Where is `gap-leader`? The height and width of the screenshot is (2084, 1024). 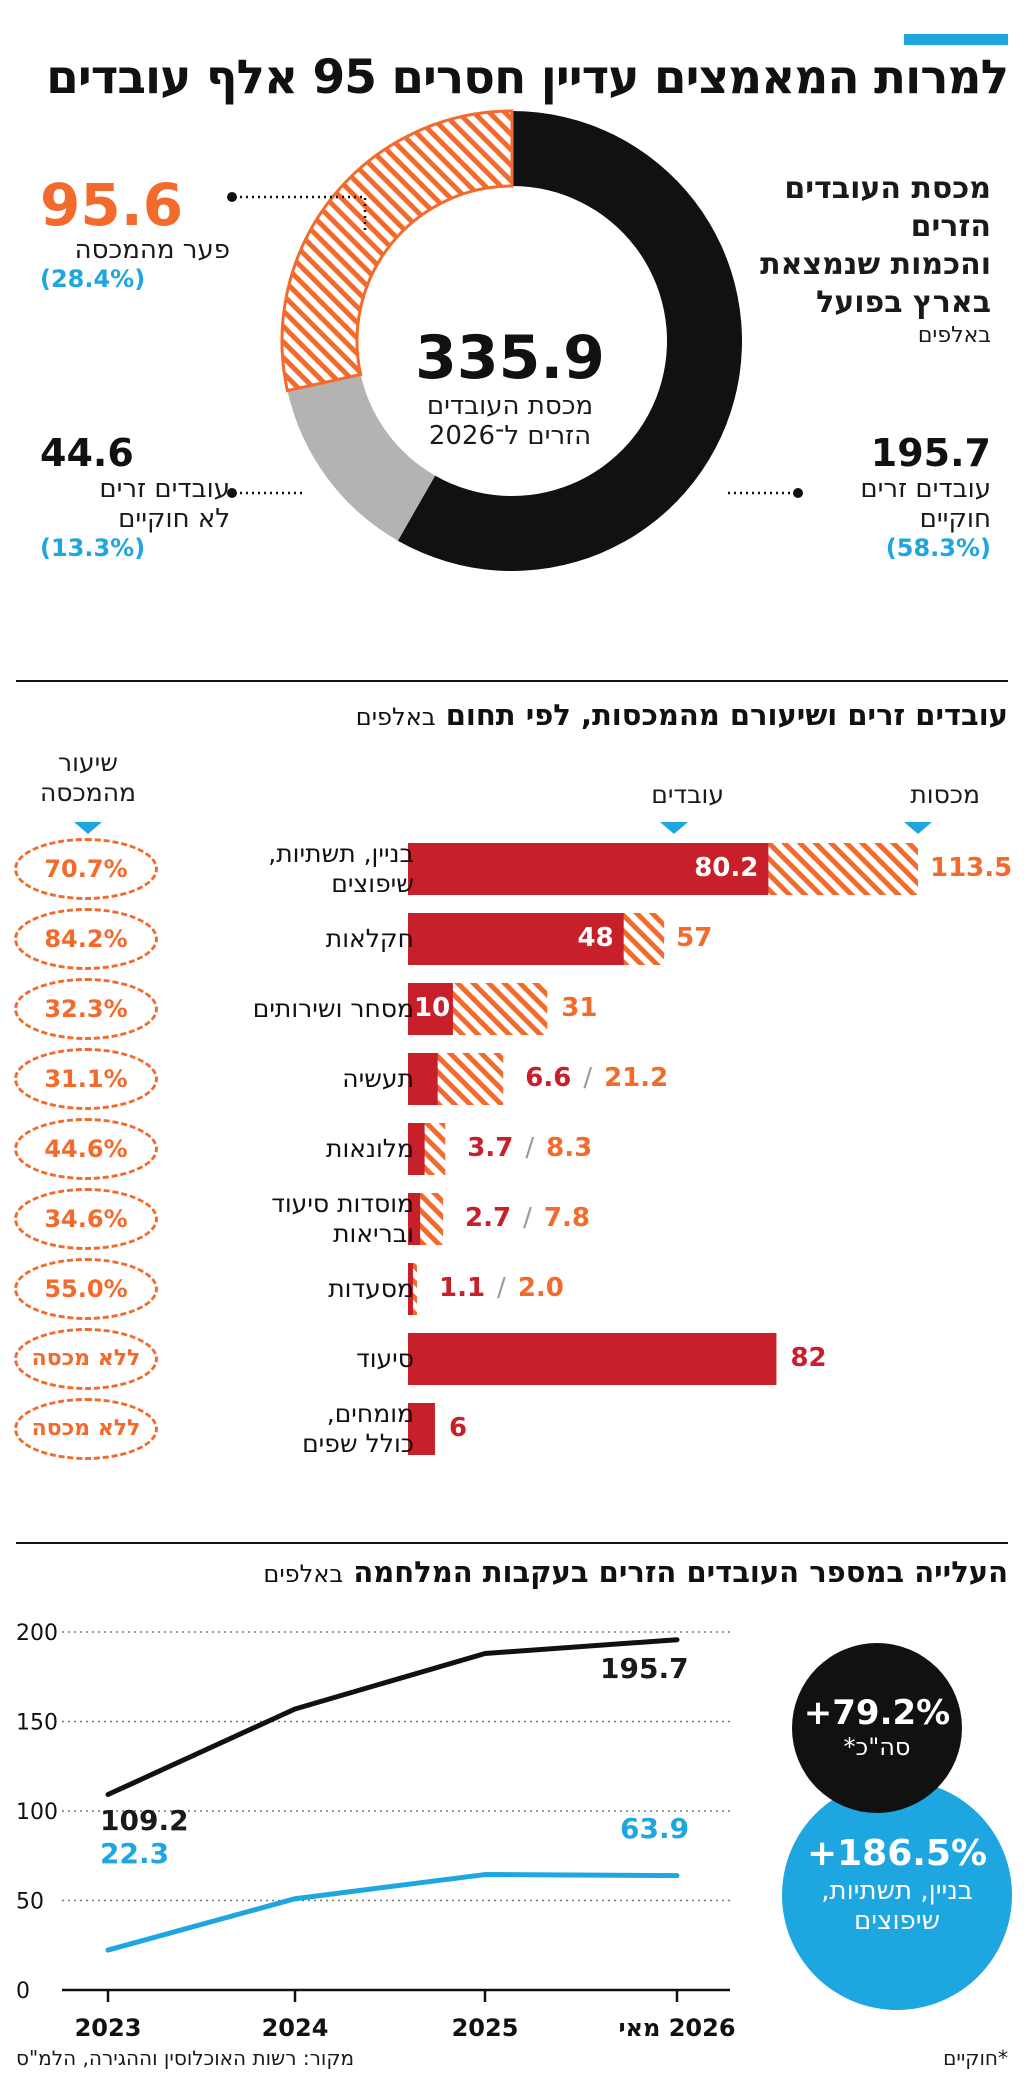 gap-leader is located at coordinates (300, 212).